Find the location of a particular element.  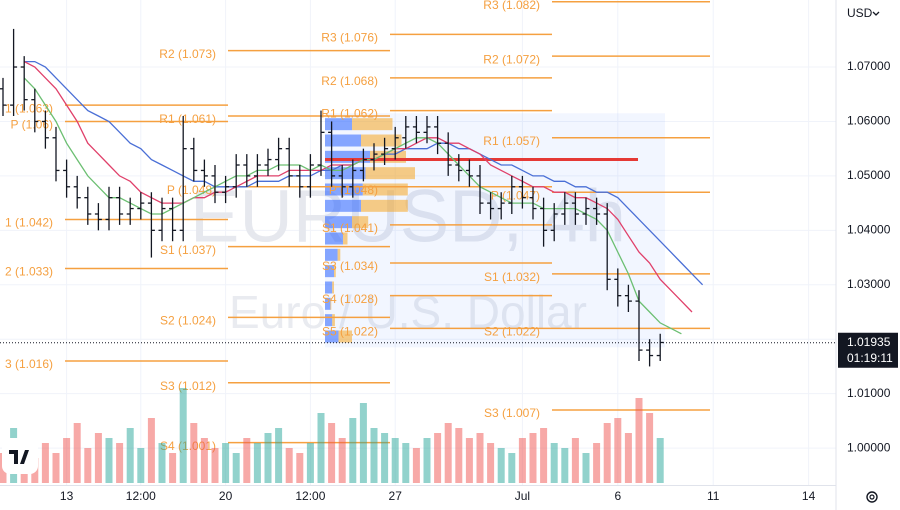

pivot-label: R2 (1.073) is located at coordinates (187, 54).